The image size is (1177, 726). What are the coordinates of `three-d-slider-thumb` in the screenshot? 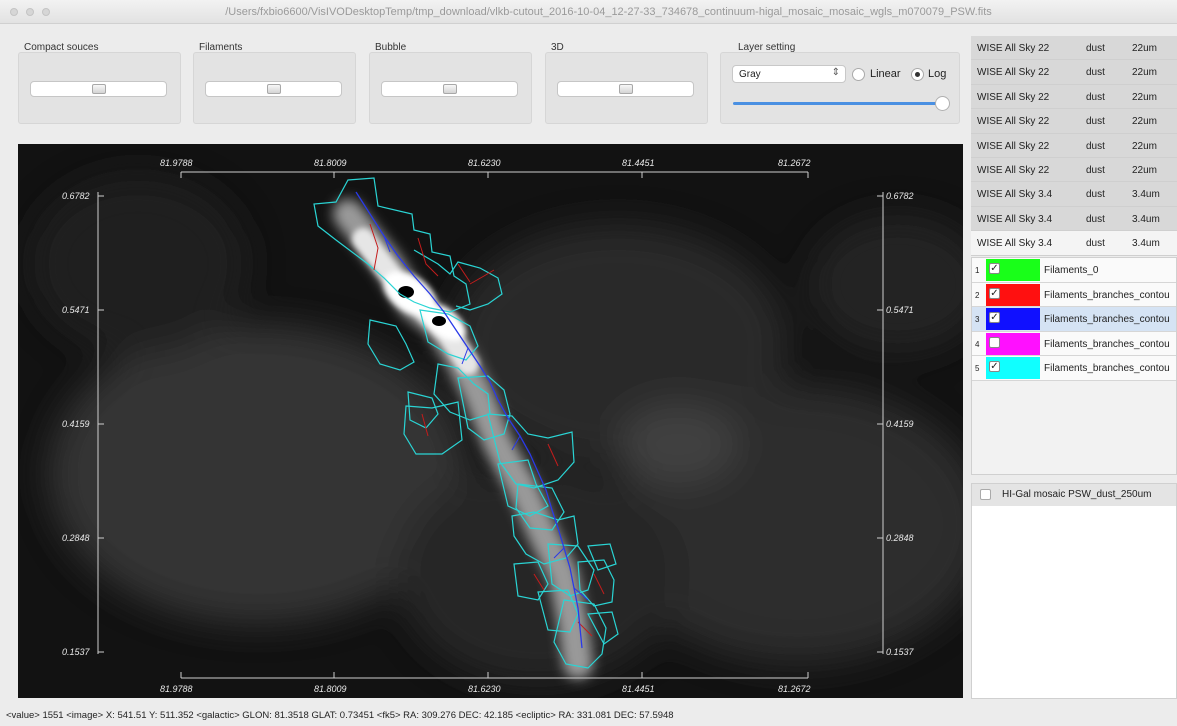 It's located at (626, 89).